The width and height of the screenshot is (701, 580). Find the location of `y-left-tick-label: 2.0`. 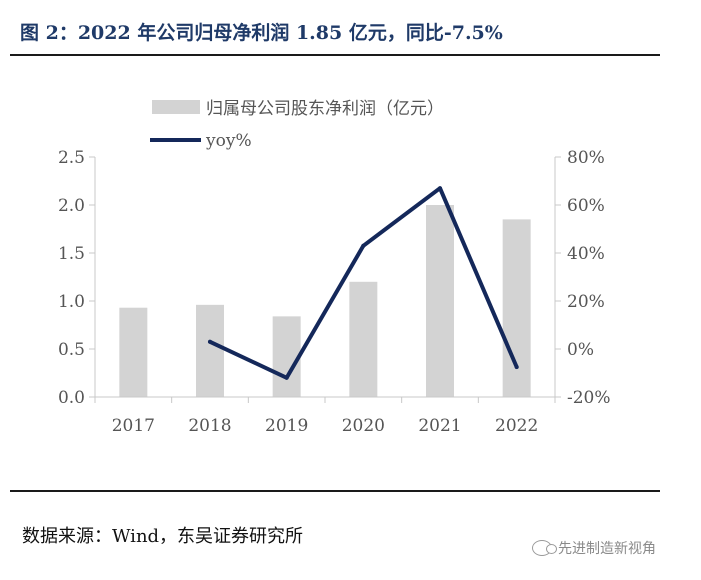

y-left-tick-label: 2.0 is located at coordinates (71, 206).